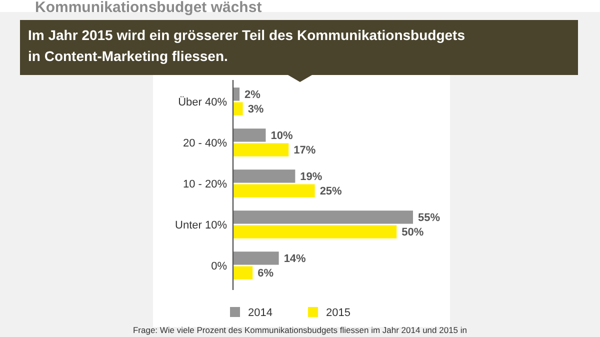 The height and width of the screenshot is (337, 600). What do you see at coordinates (429, 218) in the screenshot?
I see `data-label: 55%` at bounding box center [429, 218].